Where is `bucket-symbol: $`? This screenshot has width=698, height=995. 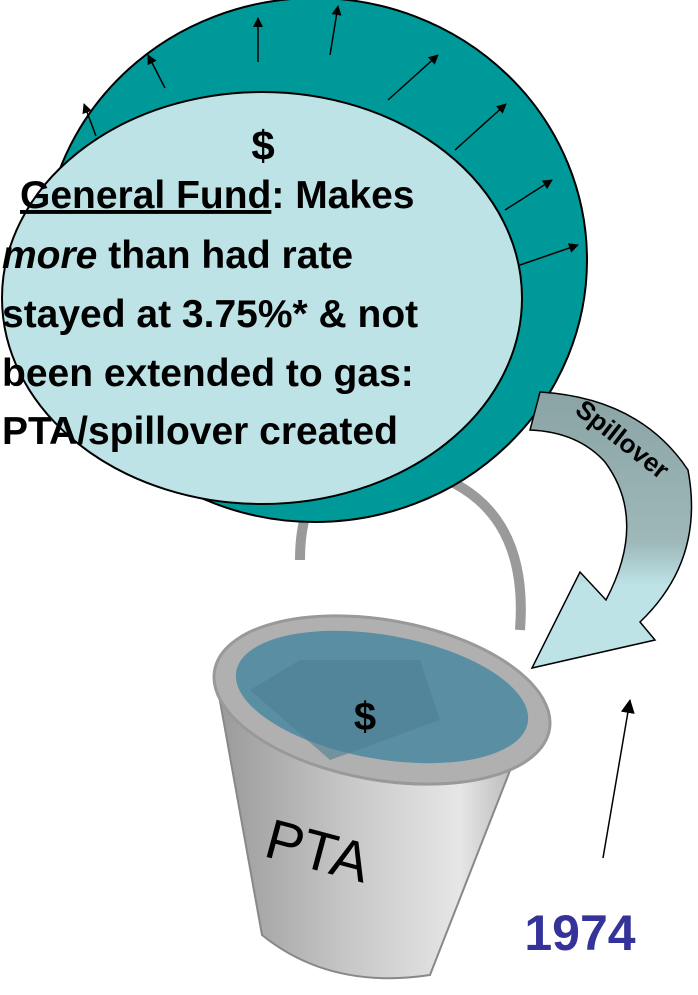 bucket-symbol: $ is located at coordinates (365, 717).